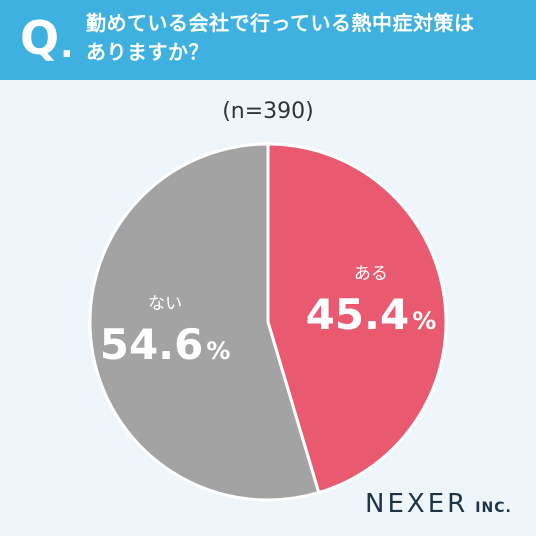  I want to click on q-mark: Q, so click(40, 38).